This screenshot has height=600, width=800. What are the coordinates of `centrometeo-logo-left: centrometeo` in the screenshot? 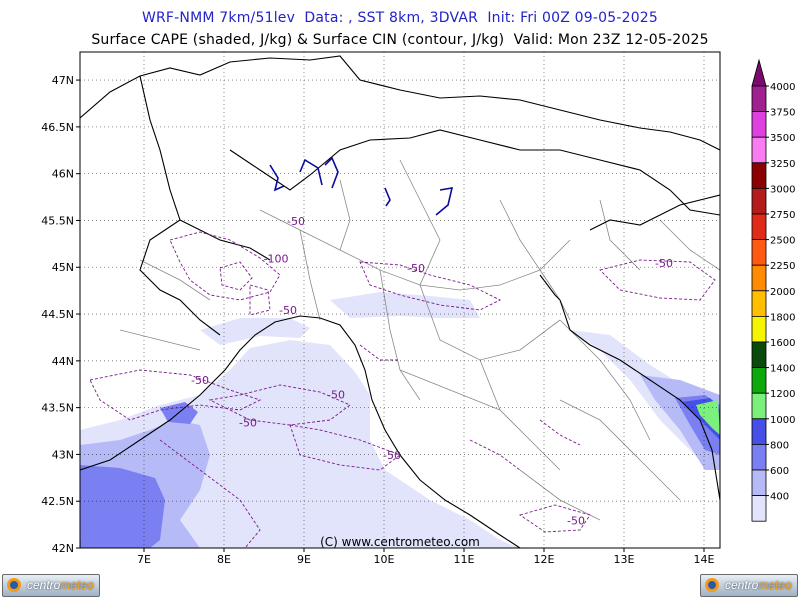 It's located at (51, 585).